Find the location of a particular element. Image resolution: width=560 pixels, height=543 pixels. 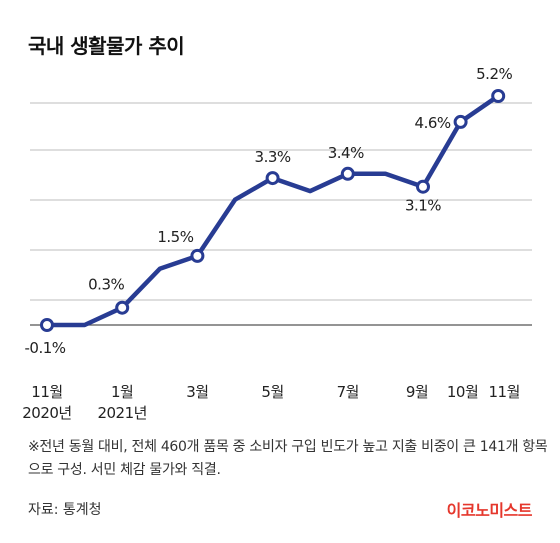

x-tick-label-8-0: 7월 is located at coordinates (348, 392).